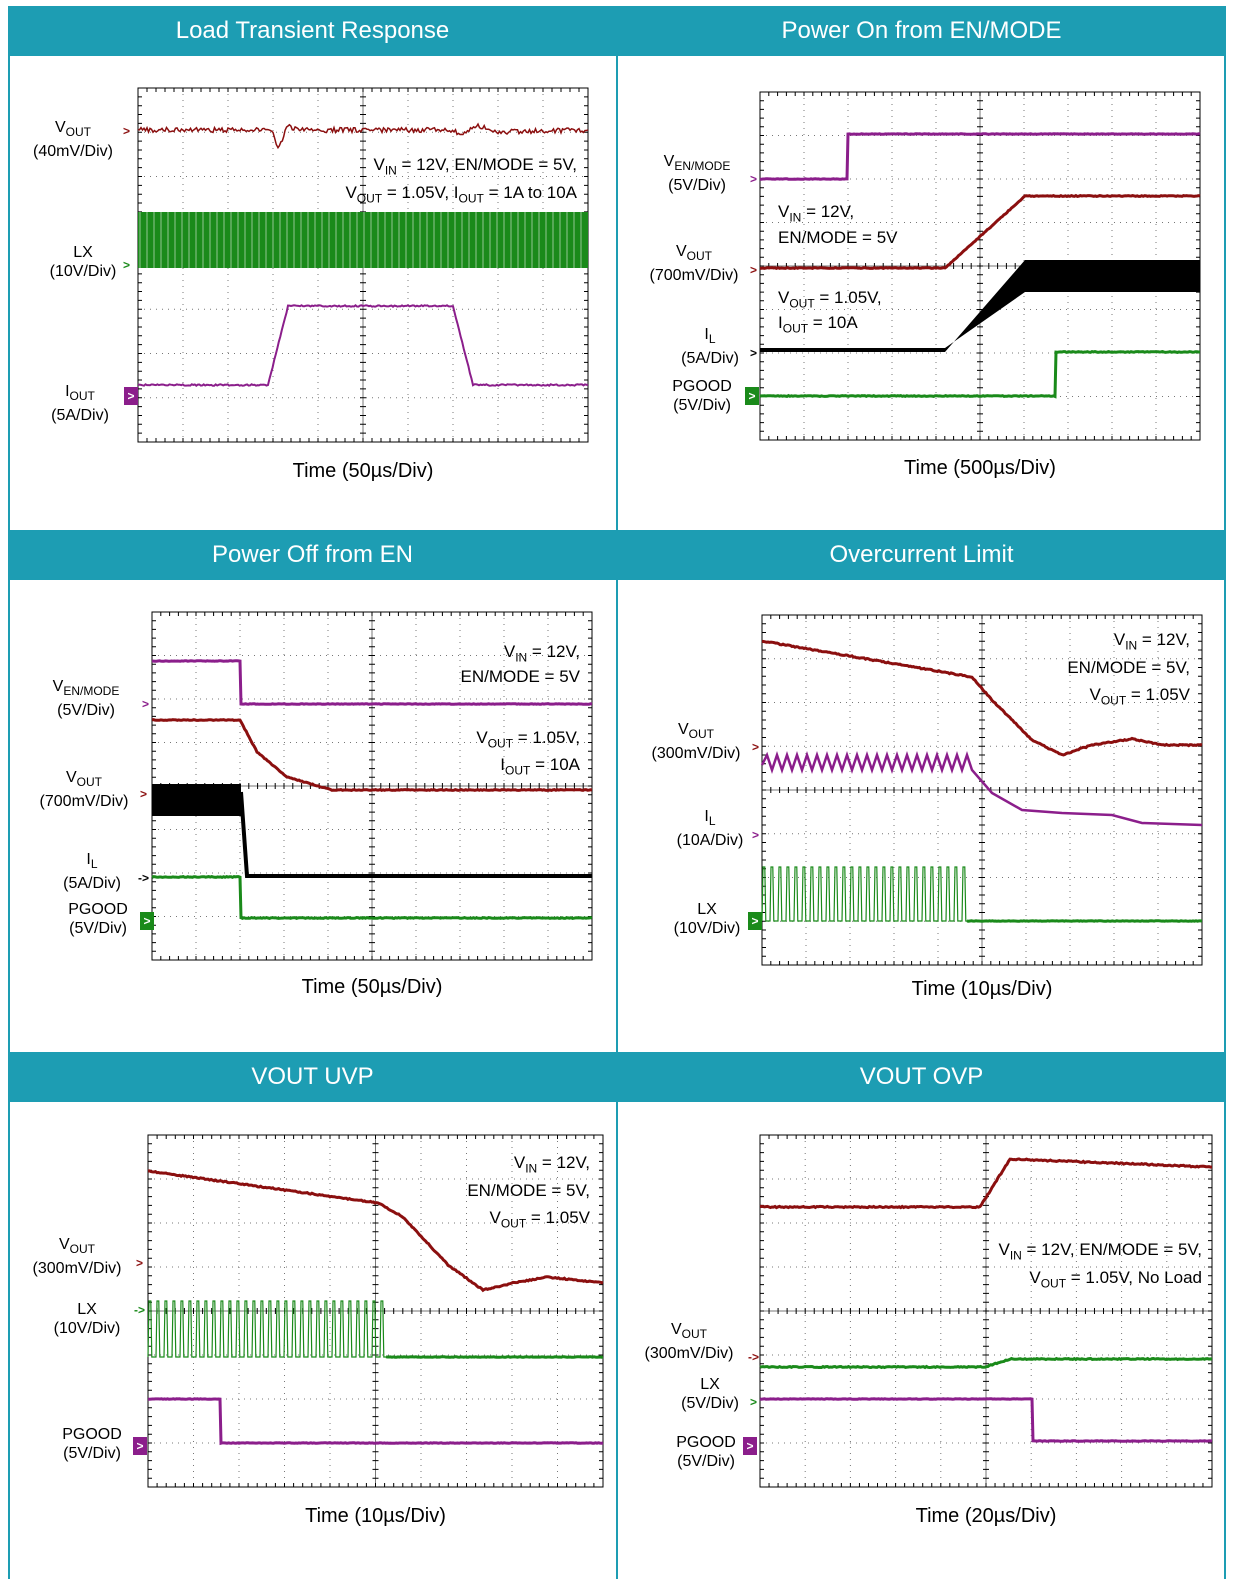  I want to click on chart-title: VOUT UVP, so click(312, 1077).